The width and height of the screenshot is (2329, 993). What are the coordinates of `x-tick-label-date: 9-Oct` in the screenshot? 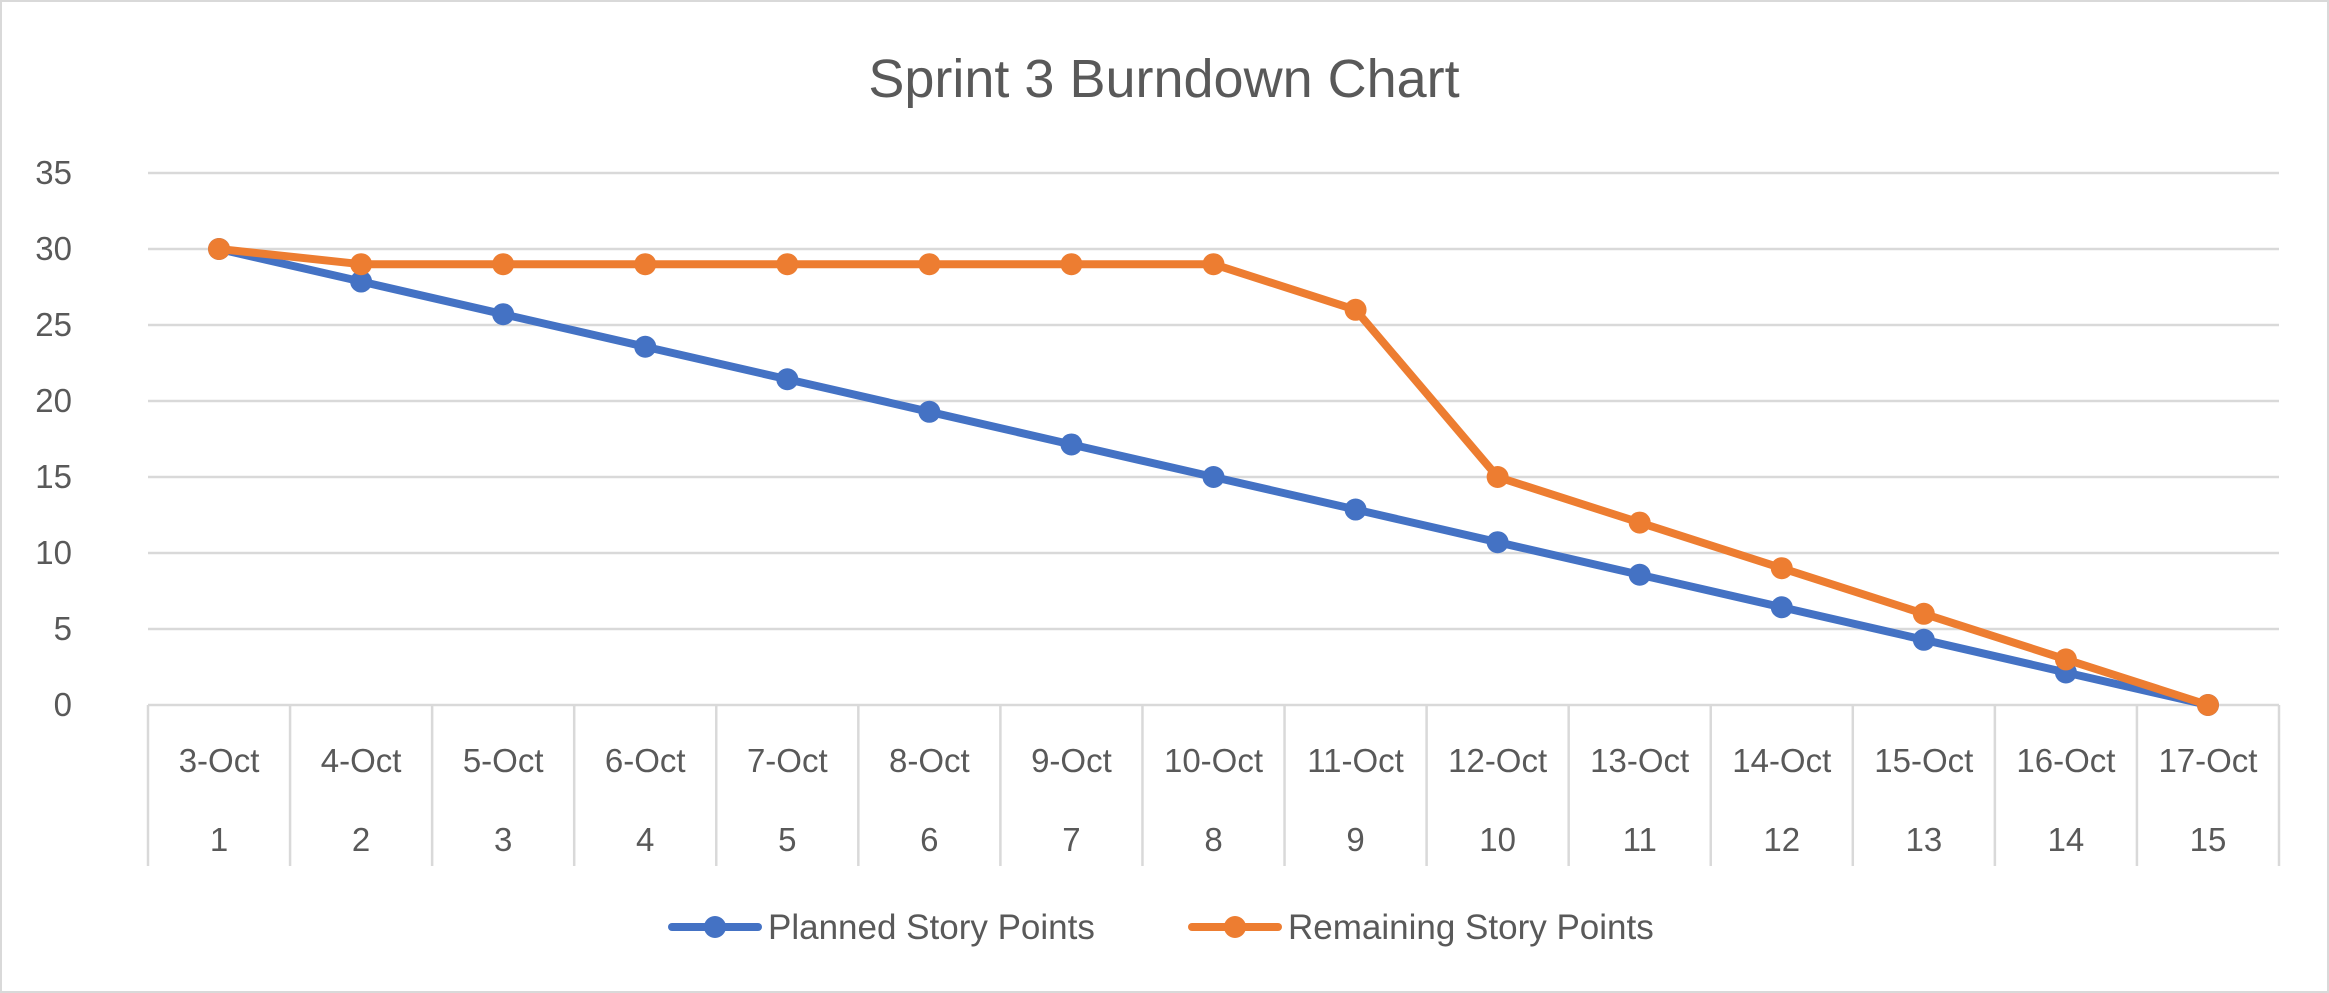 It's located at (1071, 760).